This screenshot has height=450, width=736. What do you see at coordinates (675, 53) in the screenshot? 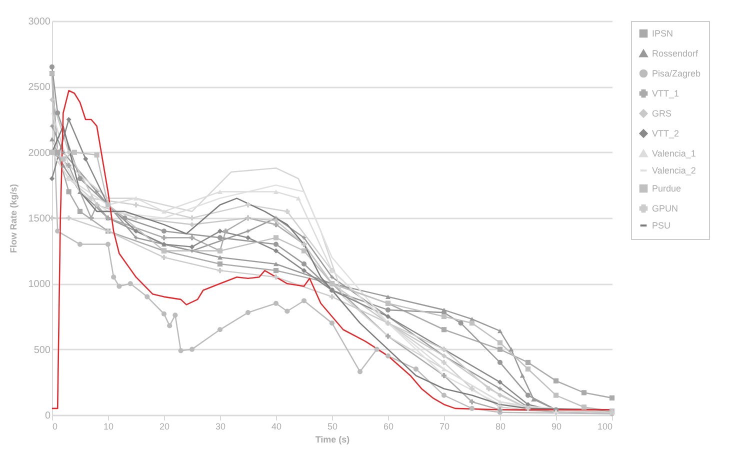
I see `legend-label: Rossendorf` at bounding box center [675, 53].